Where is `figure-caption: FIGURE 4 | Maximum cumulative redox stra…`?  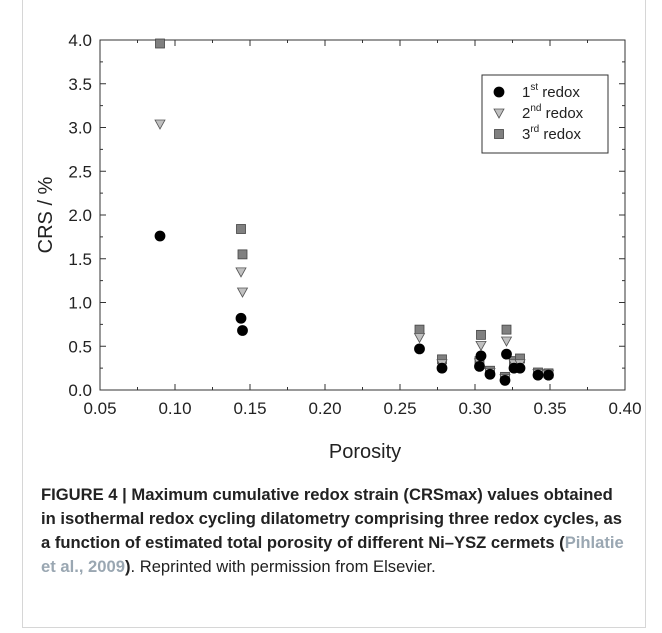
figure-caption: FIGURE 4 | Maximum cumulative redox stra… is located at coordinates (336, 531).